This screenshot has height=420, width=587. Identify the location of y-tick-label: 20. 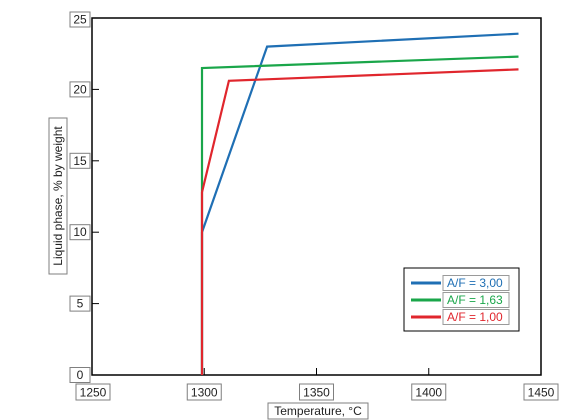
(80, 89).